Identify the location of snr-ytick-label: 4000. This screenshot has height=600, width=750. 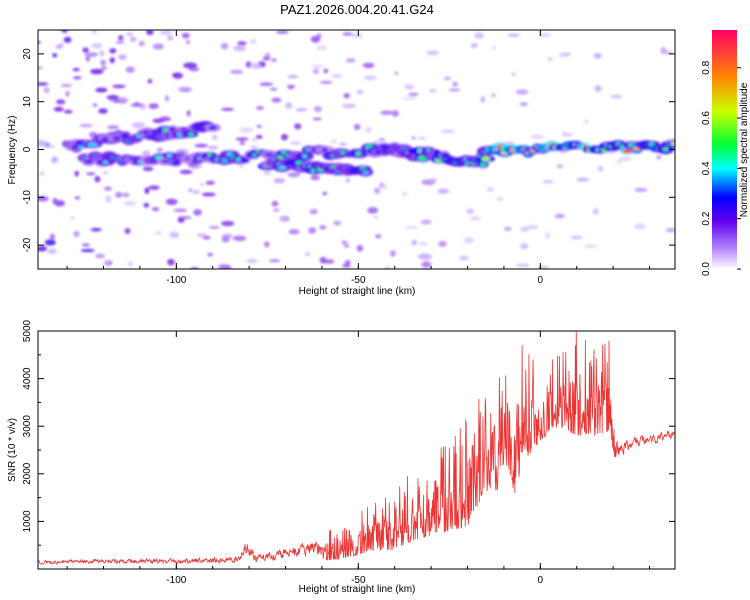
(27, 378).